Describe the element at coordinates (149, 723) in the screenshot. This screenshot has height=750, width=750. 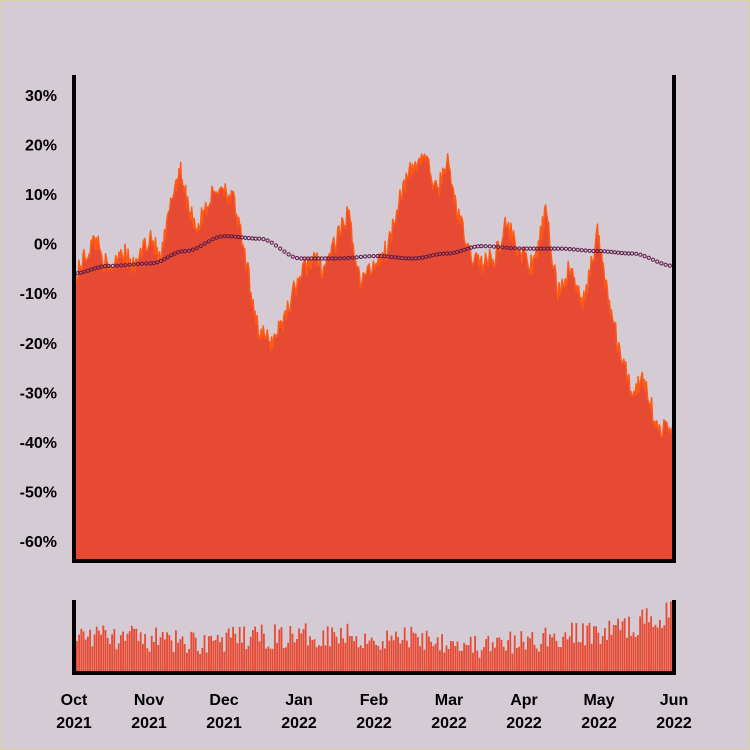
I see `x-tick-year: 2021` at that location.